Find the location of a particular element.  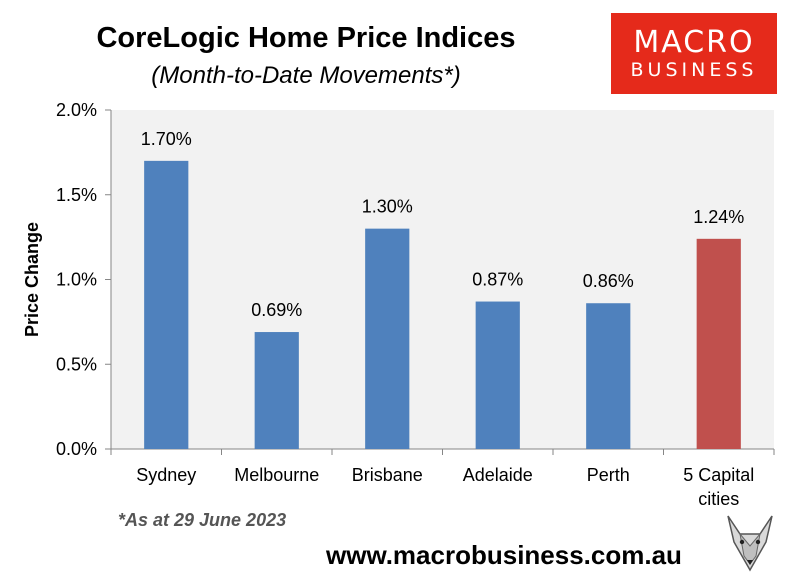

y-tick-label: 0.5% is located at coordinates (76, 364).